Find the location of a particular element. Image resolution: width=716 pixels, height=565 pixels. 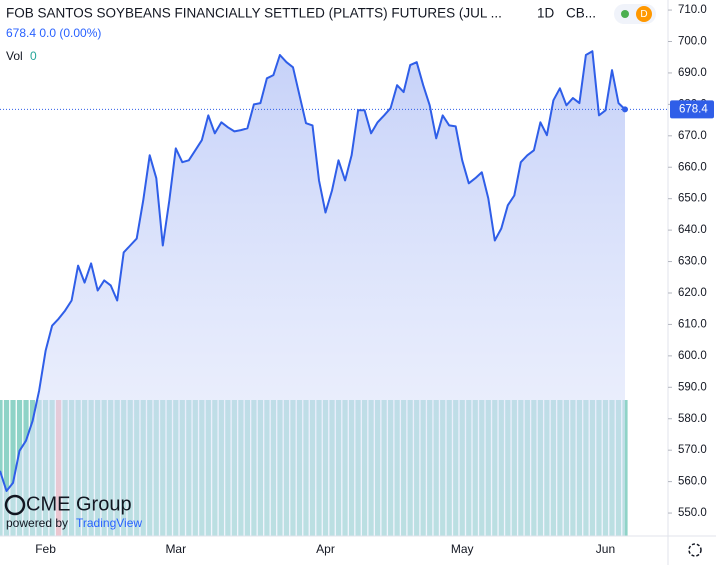

y-tick-label: 560.0 is located at coordinates (692, 482).